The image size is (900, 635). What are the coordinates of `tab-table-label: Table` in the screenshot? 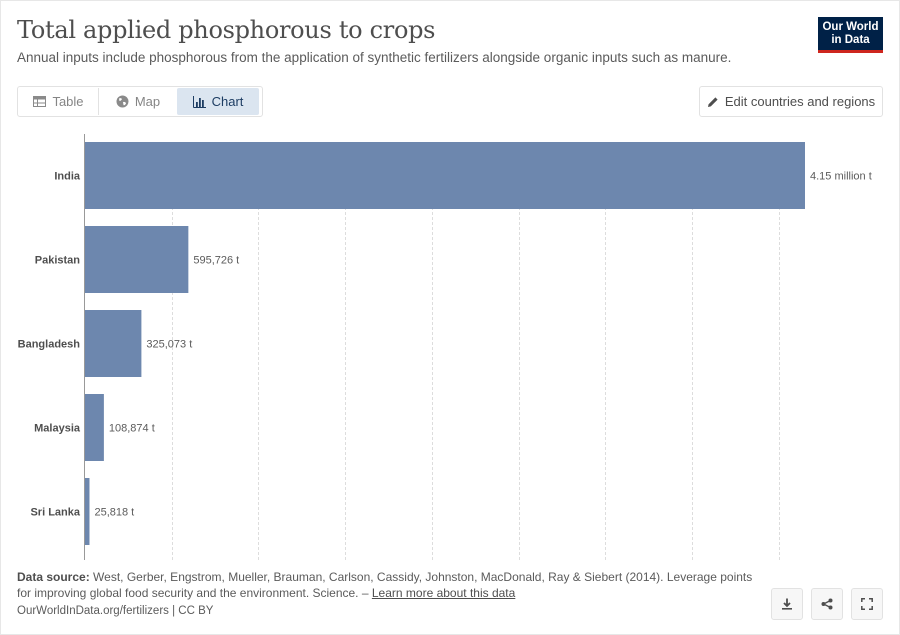 It's located at (68, 101).